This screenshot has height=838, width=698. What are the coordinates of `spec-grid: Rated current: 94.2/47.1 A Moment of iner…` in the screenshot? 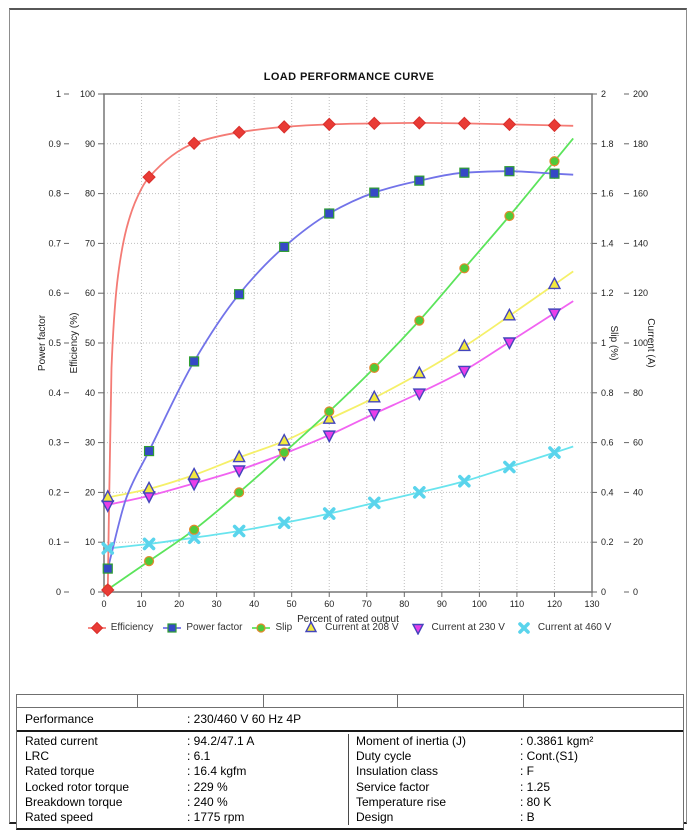 It's located at (350, 780).